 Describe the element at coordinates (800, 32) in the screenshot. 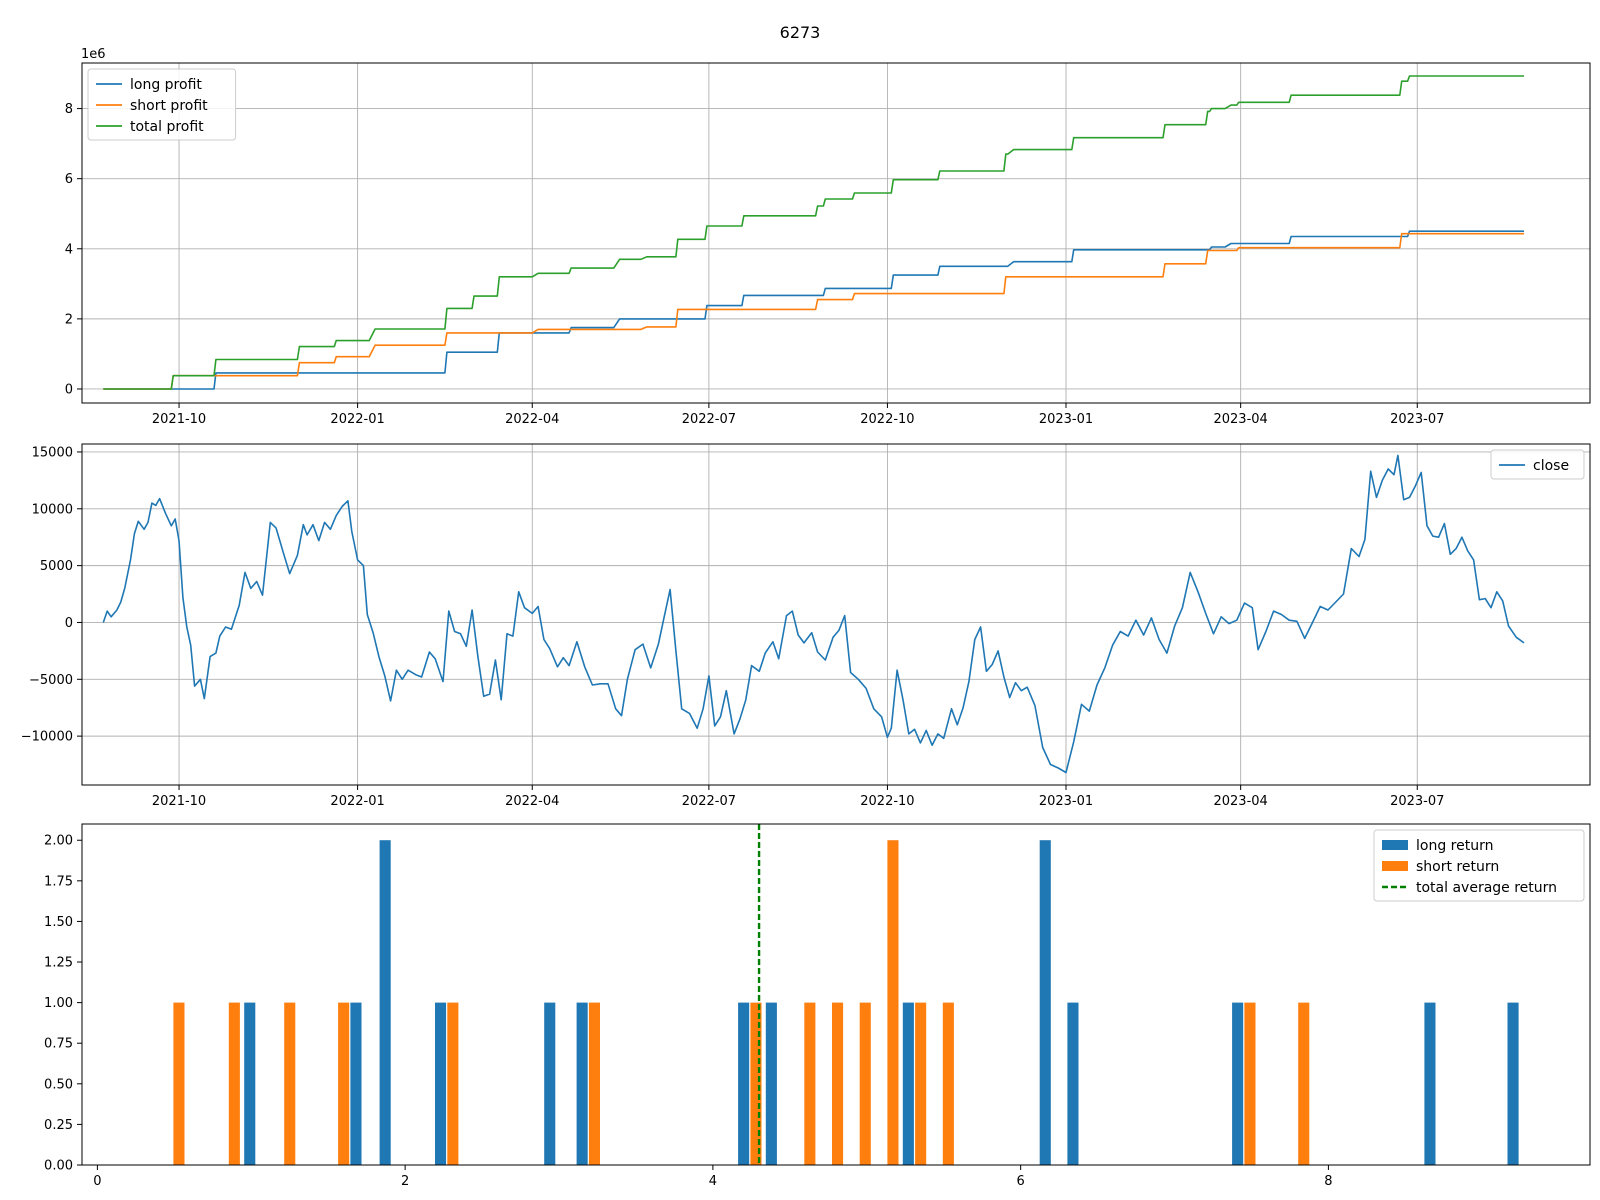

I see `figure-title: 6273` at that location.